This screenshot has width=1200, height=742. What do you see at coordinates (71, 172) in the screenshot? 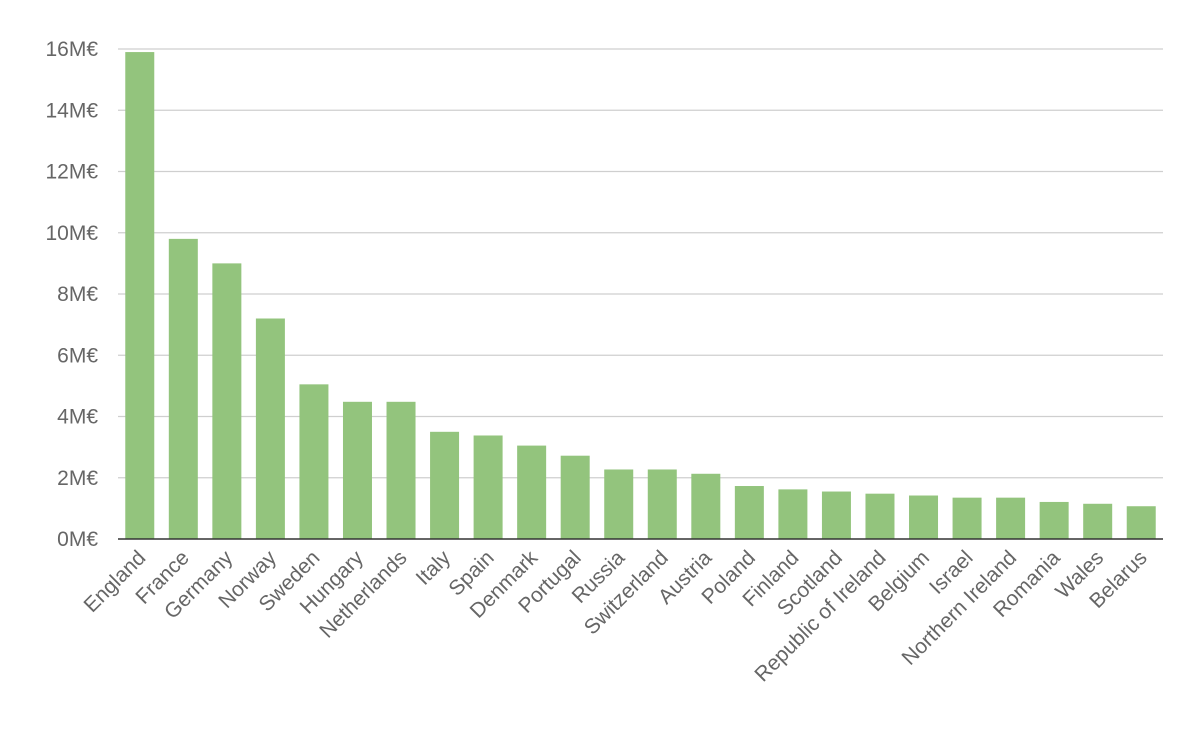
I see `y-tick-label: 12M€` at bounding box center [71, 172].